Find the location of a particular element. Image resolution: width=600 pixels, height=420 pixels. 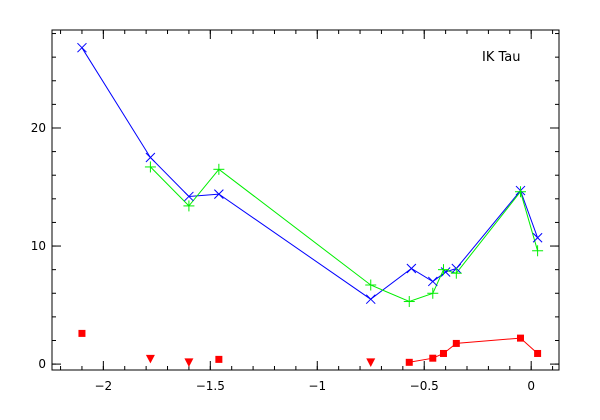

x-tick-label: −1.5 is located at coordinates (210, 386).